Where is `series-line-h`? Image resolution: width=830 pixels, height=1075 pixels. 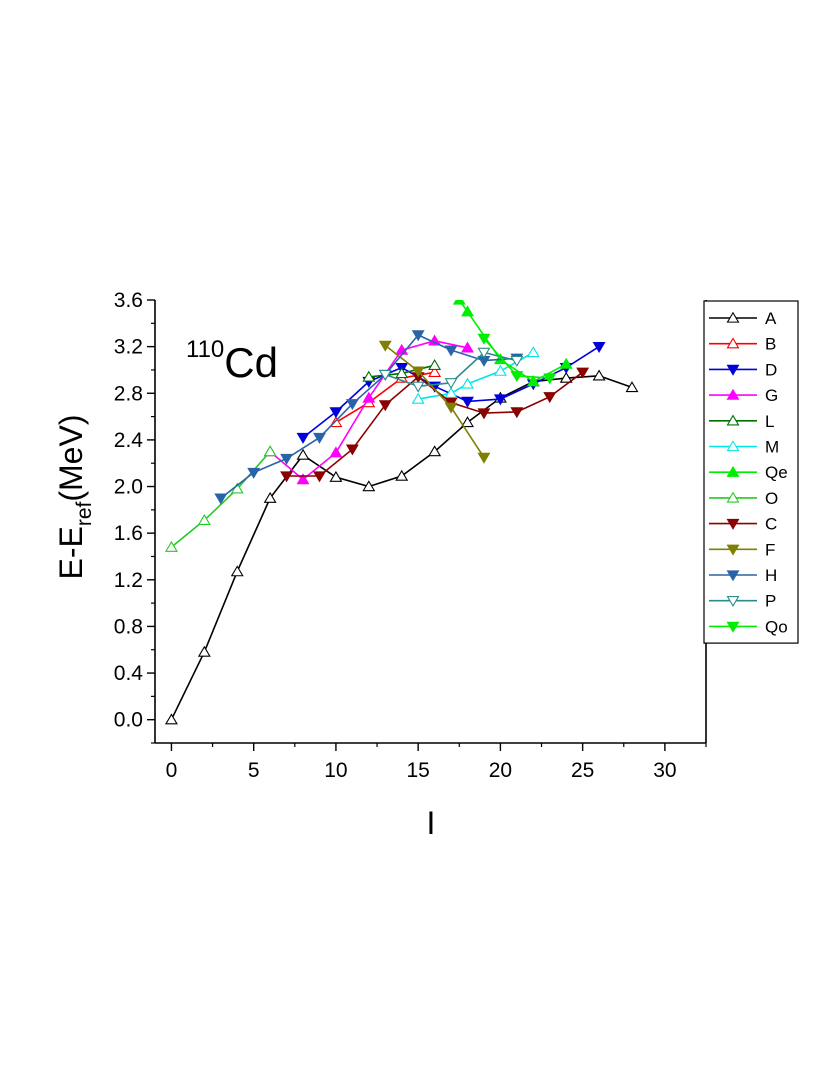
series-line-h is located at coordinates (368, 416).